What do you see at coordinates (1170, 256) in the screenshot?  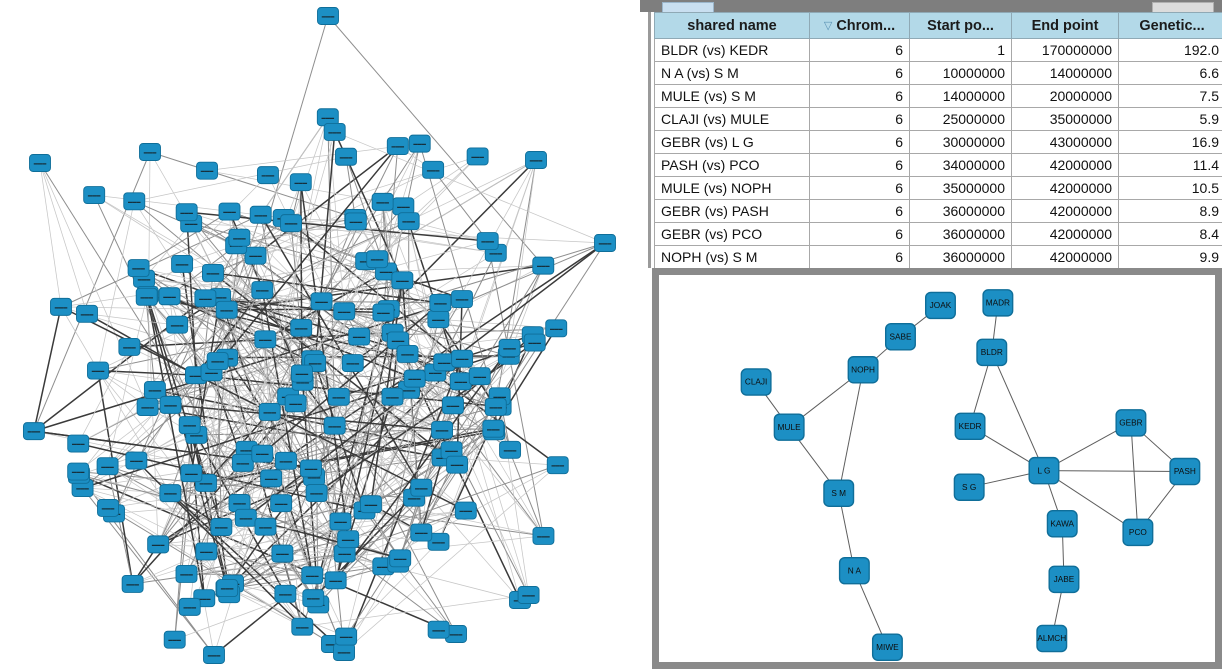 I see `cell-genetic: 9.9` at bounding box center [1170, 256].